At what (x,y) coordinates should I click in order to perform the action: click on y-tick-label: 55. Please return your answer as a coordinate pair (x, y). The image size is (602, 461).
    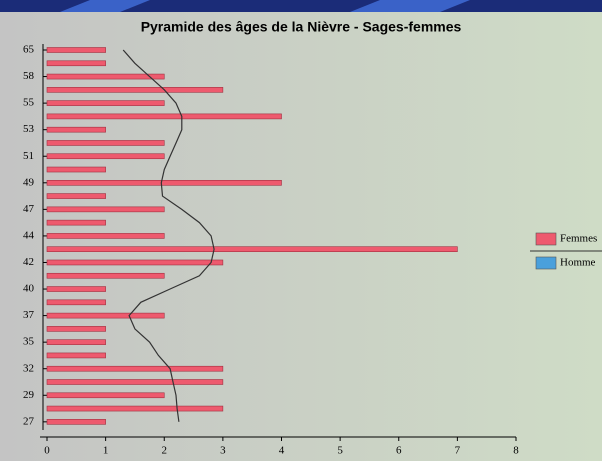
    Looking at the image, I should click on (29, 103).